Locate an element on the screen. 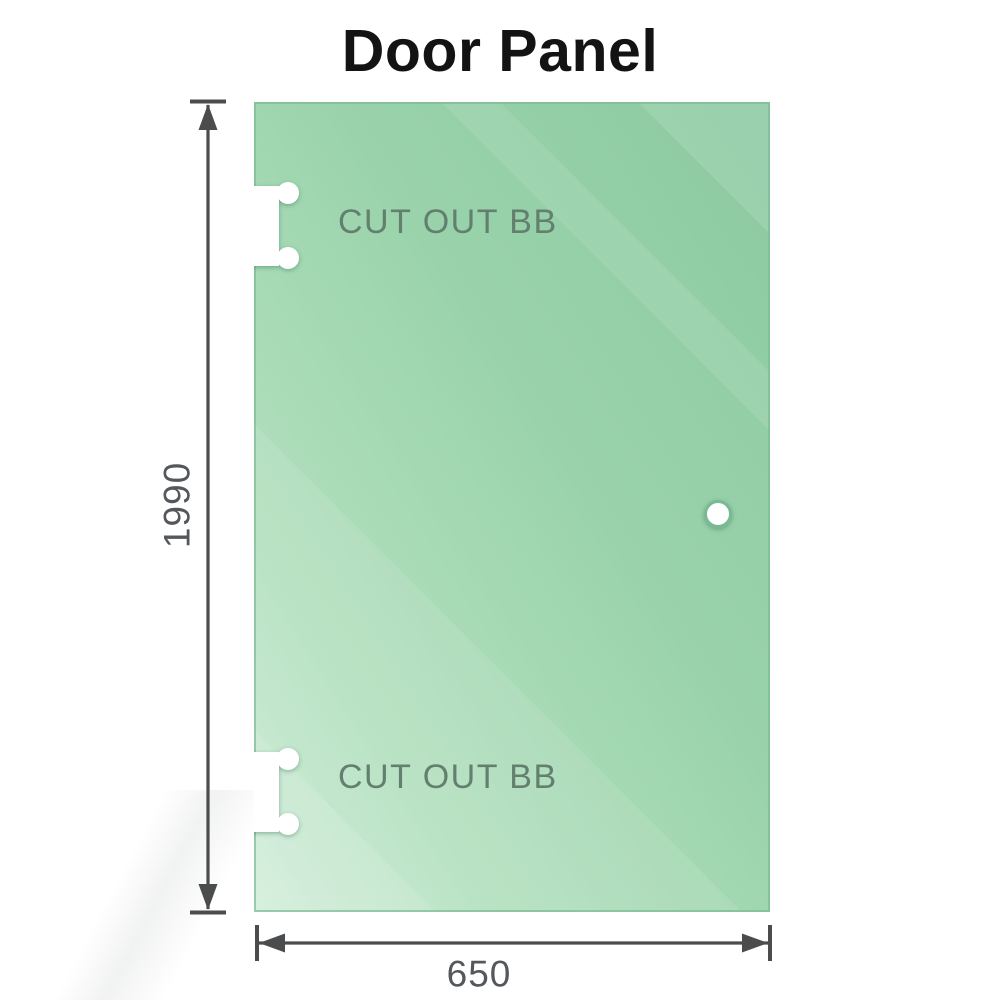 This screenshot has width=1000, height=1000. hinge-cutout-bottom-icon is located at coordinates (276, 791).